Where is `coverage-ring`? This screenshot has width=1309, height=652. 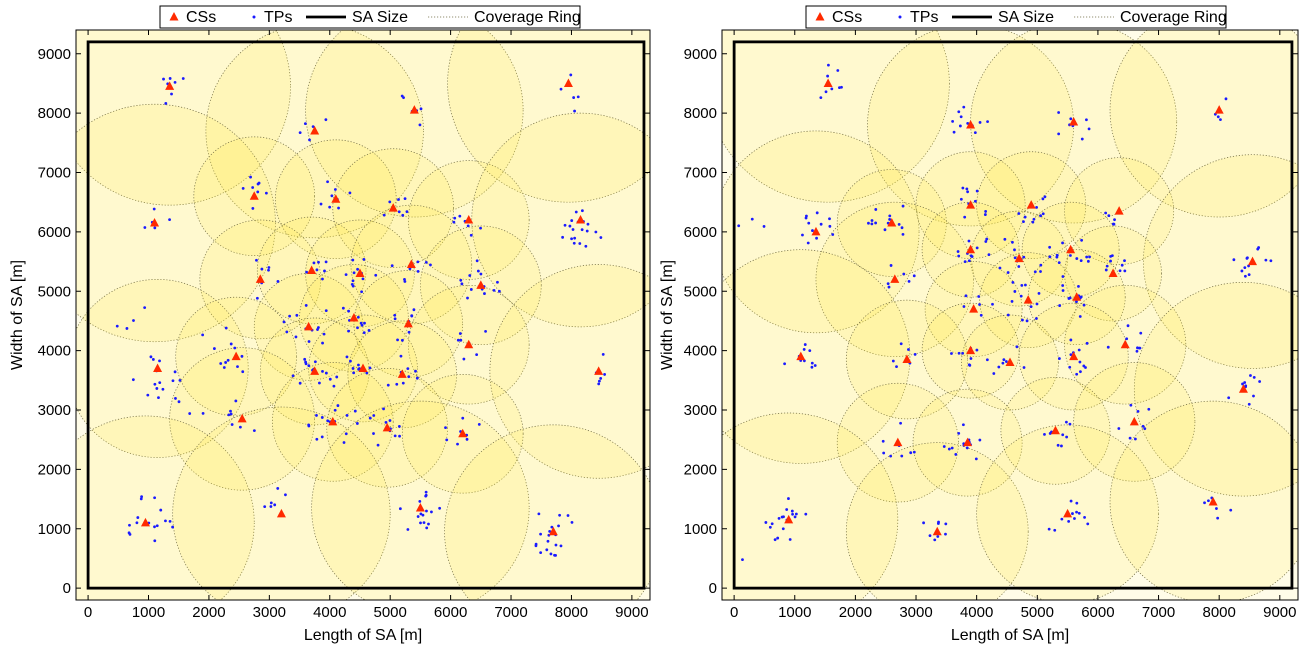 coverage-ring is located at coordinates (1203, 500).